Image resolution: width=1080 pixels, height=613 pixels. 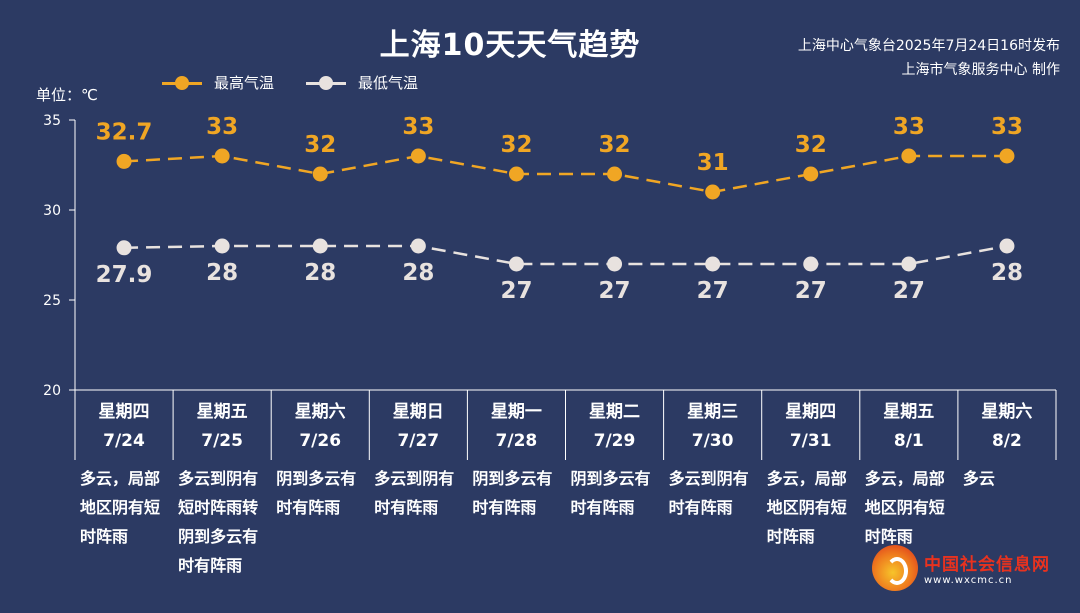 What do you see at coordinates (614, 412) in the screenshot?
I see `weekday-label: 星期二` at bounding box center [614, 412].